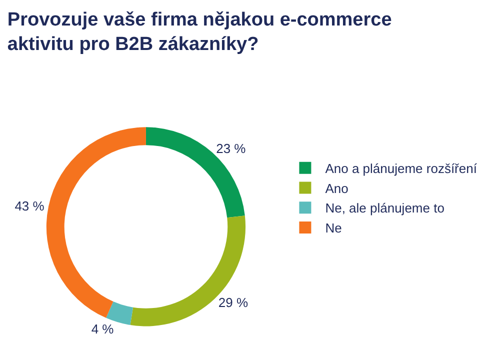 This screenshot has width=493, height=362. Describe the element at coordinates (401, 168) in the screenshot. I see `legend-label: Ano a plánujeme rozšíření` at that location.